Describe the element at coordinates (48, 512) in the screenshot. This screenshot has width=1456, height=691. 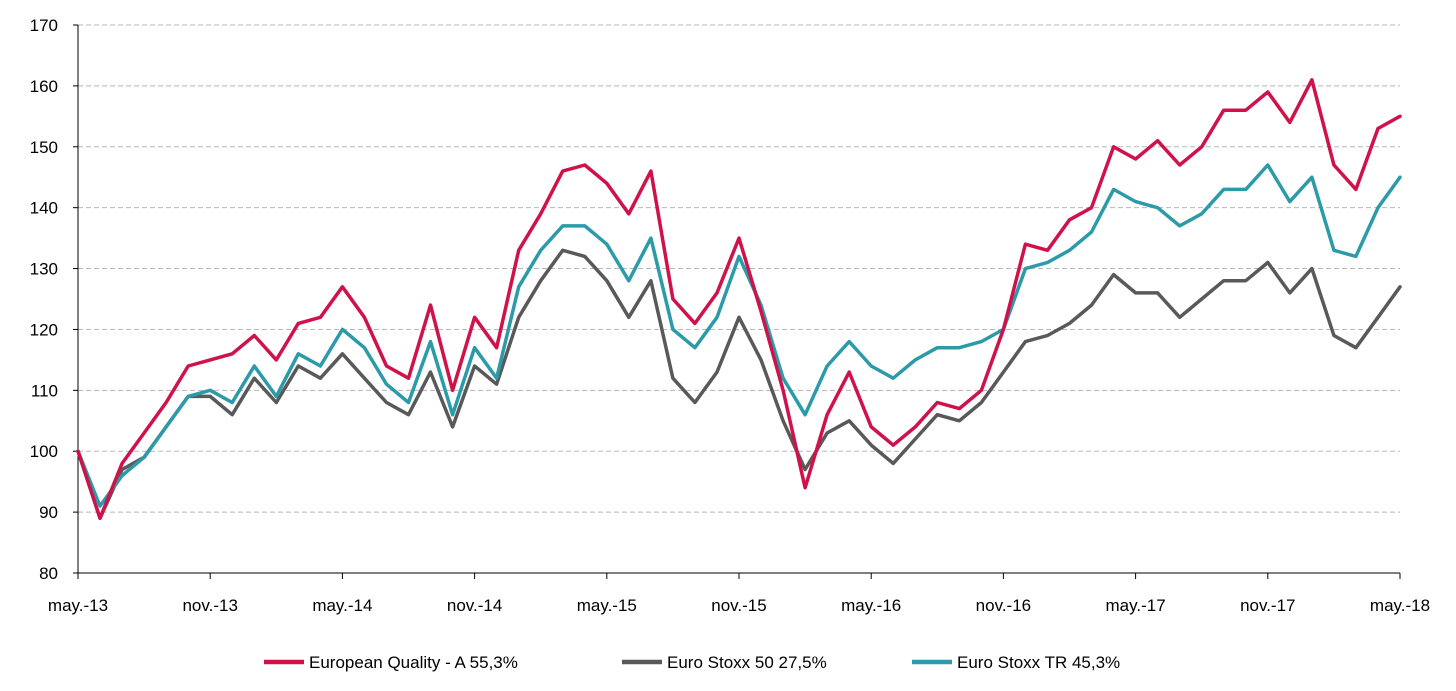
I see `y-tick-label: 90` at that location.